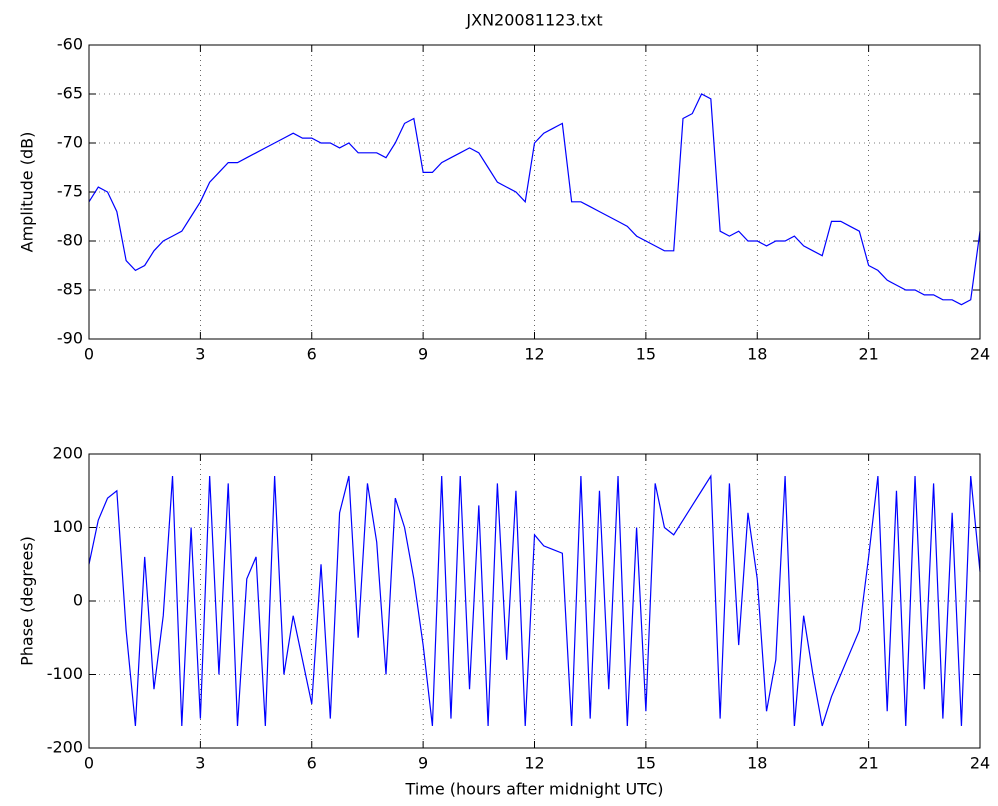  I want to click on y-tick-label: -200, so click(65, 747).